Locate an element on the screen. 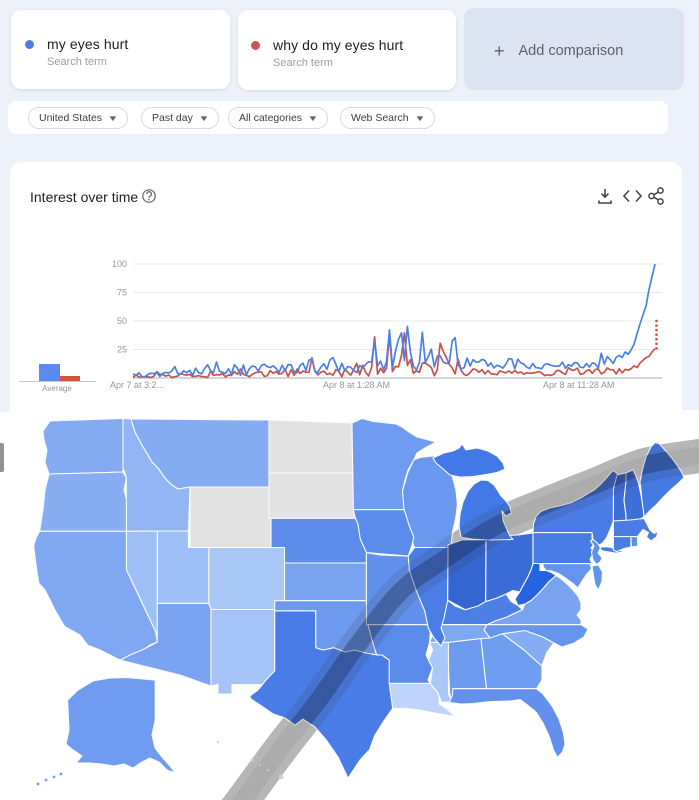  svg-text: Apr 8 at 11:28 AM is located at coordinates (578, 385).